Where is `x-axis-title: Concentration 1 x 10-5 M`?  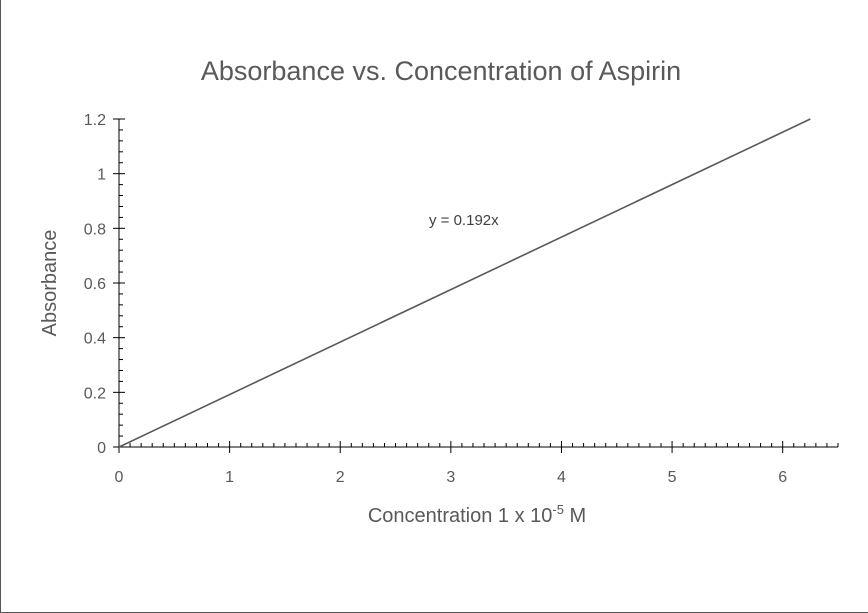 x-axis-title: Concentration 1 x 10-5 M is located at coordinates (477, 514).